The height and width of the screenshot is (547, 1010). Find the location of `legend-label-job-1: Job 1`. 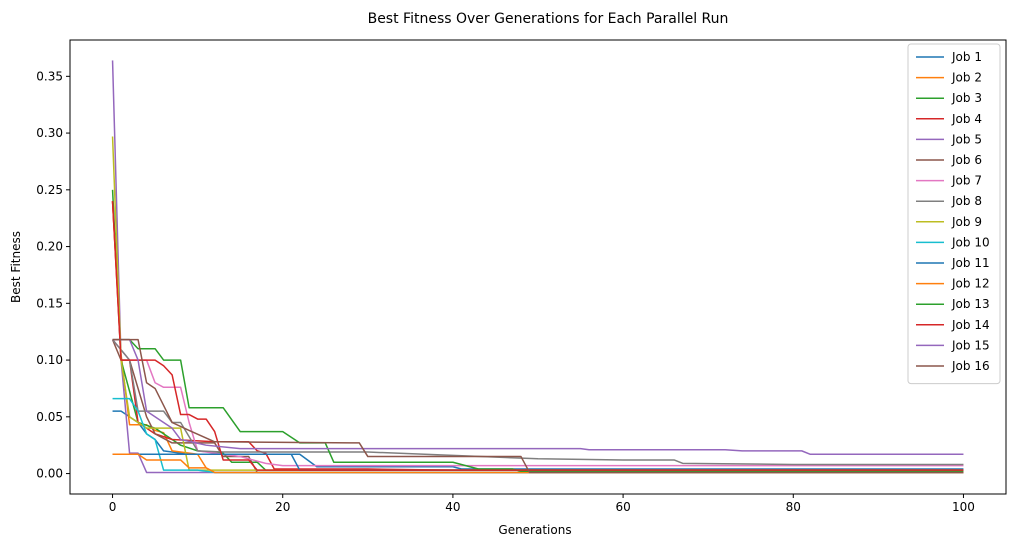

legend-label-job-1: Job 1 is located at coordinates (966, 57).